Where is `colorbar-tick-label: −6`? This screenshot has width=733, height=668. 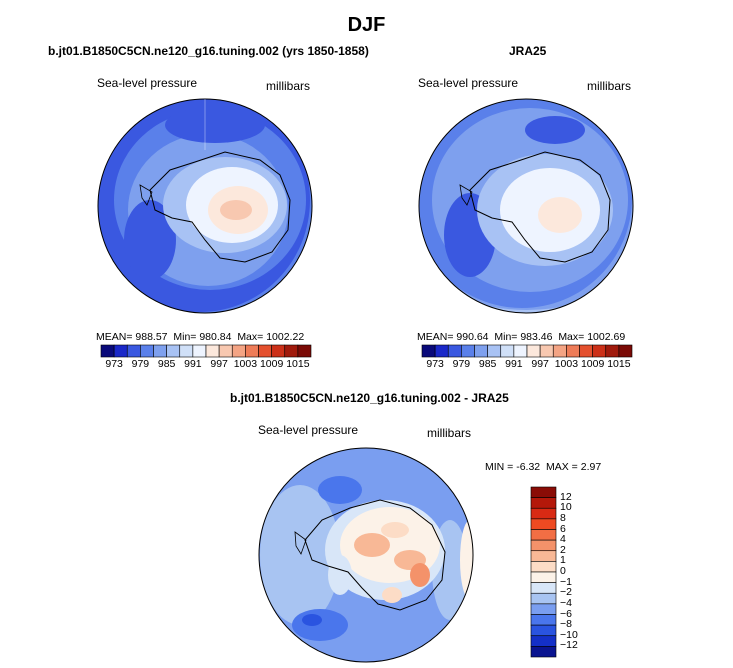 colorbar-tick-label: −6 is located at coordinates (566, 613).